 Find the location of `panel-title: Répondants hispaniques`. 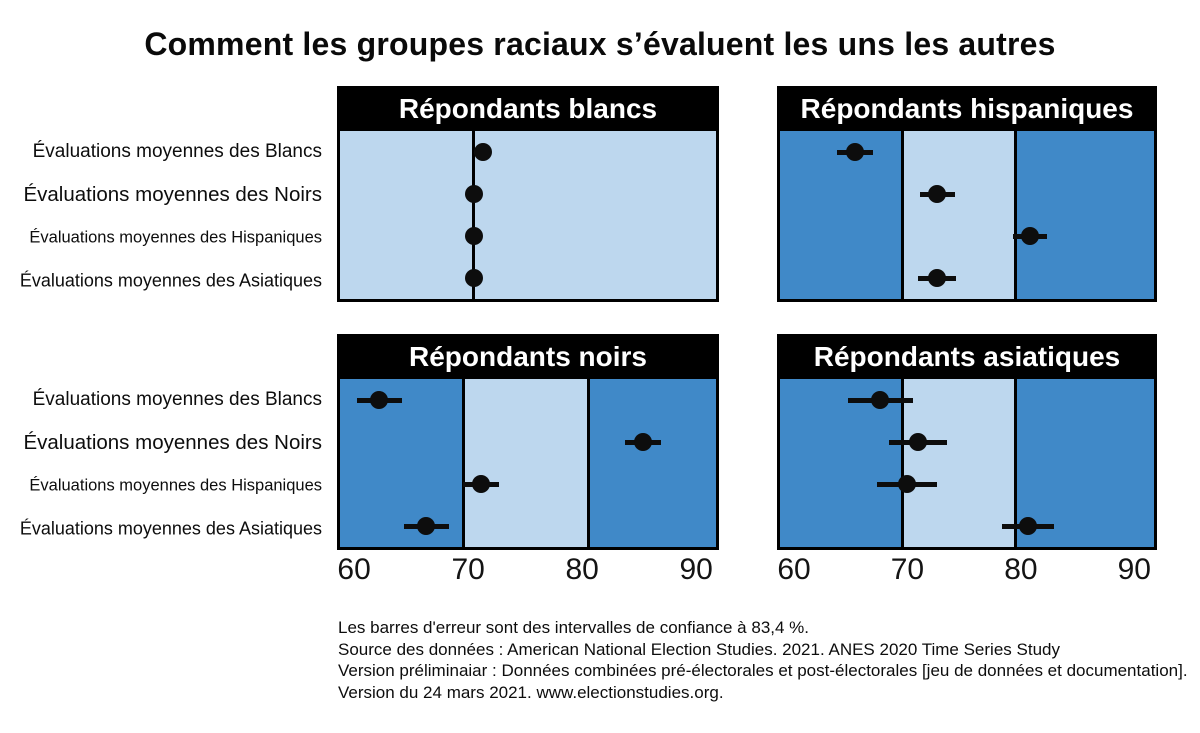

panel-title: Répondants hispaniques is located at coordinates (967, 108).